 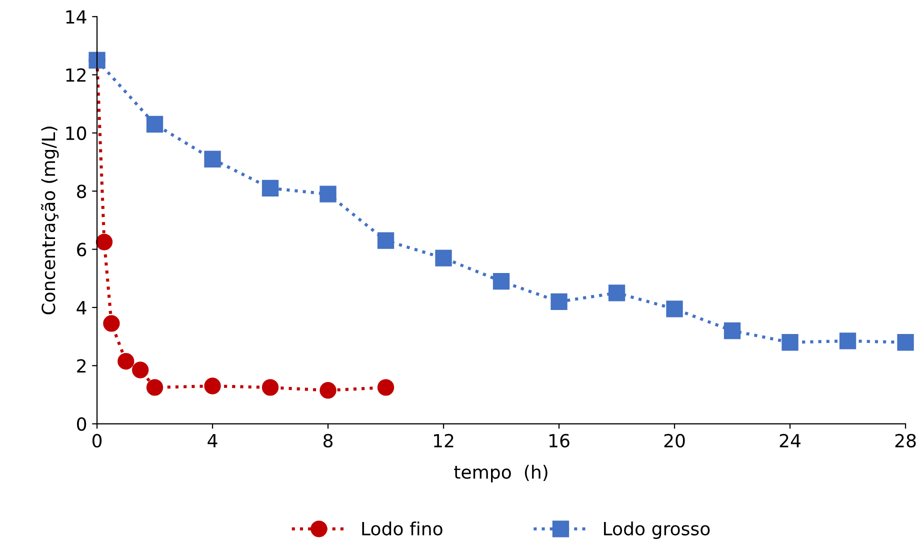 I want to click on x-tick-label: 20, so click(x=674, y=441).